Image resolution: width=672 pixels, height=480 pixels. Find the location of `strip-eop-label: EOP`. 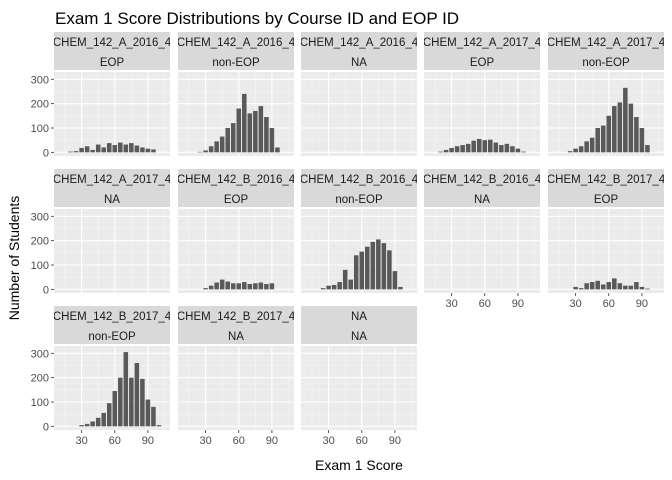

strip-eop-label: EOP is located at coordinates (112, 63).